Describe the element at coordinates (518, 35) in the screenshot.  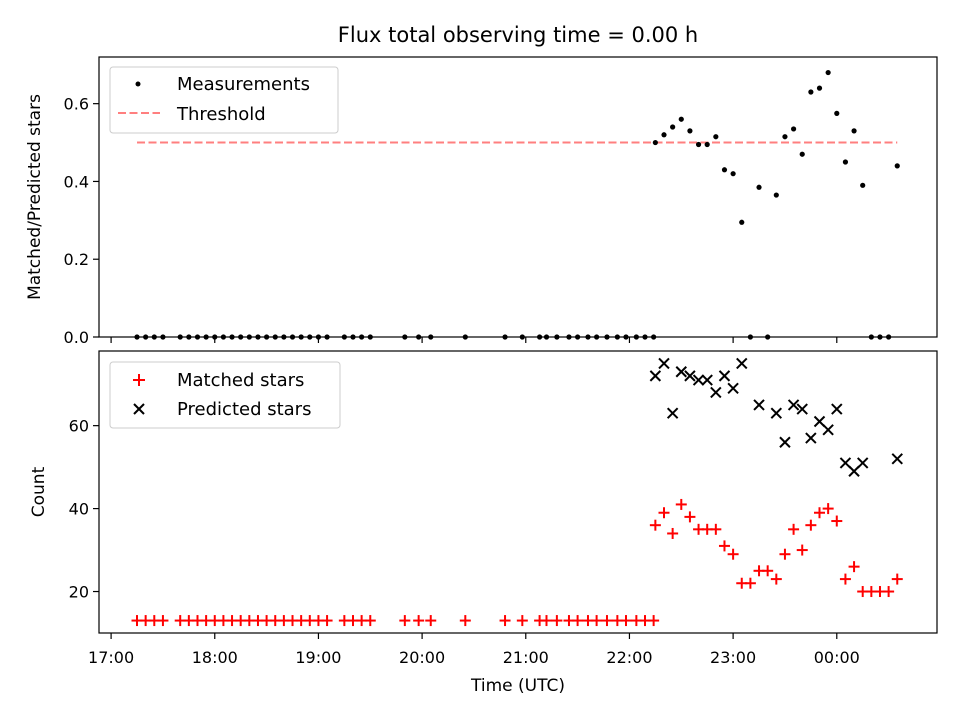
I see `chart-title: Flux total observing time = 0.00 h` at that location.